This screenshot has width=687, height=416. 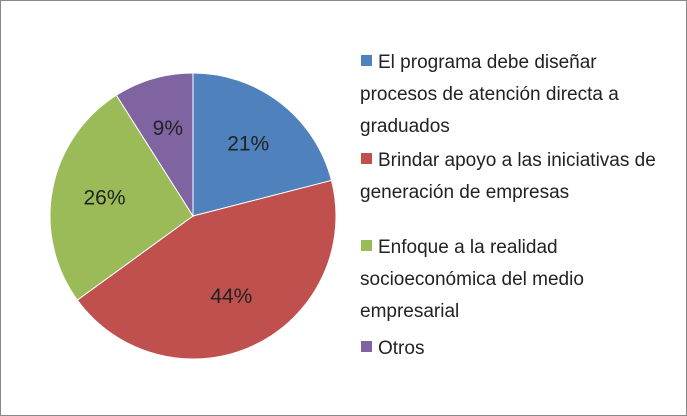 What do you see at coordinates (168, 128) in the screenshot?
I see `data-label: 9%` at bounding box center [168, 128].